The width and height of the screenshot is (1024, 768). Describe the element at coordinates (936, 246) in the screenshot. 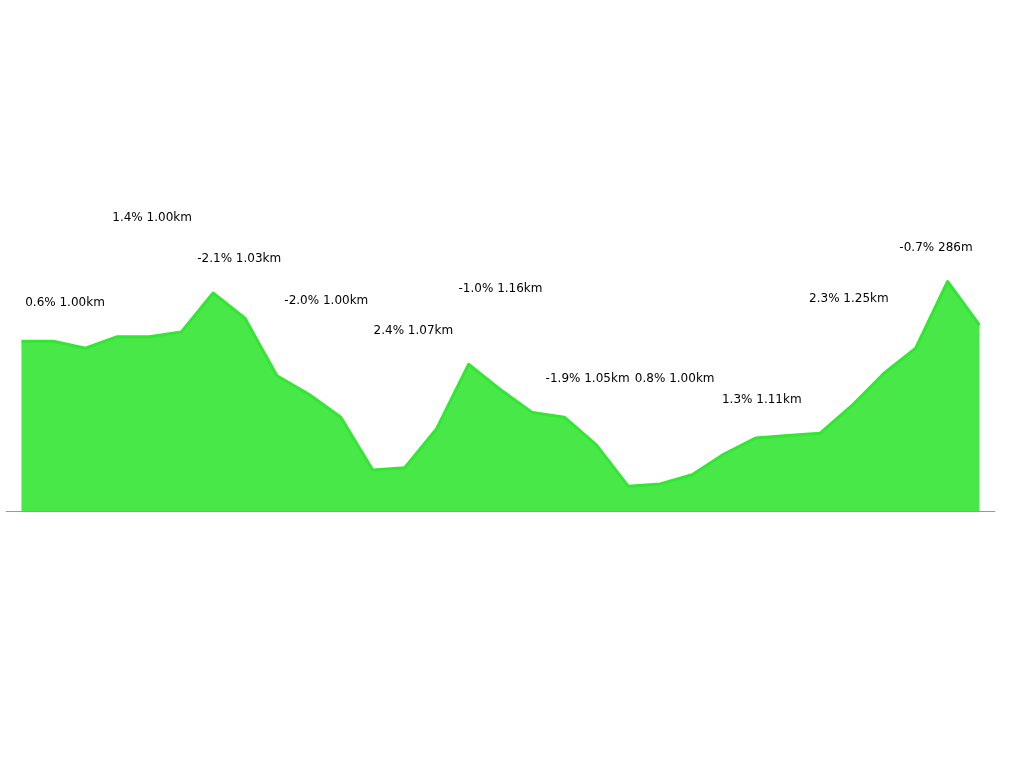

I see `text: -0.7% 286m` at that location.